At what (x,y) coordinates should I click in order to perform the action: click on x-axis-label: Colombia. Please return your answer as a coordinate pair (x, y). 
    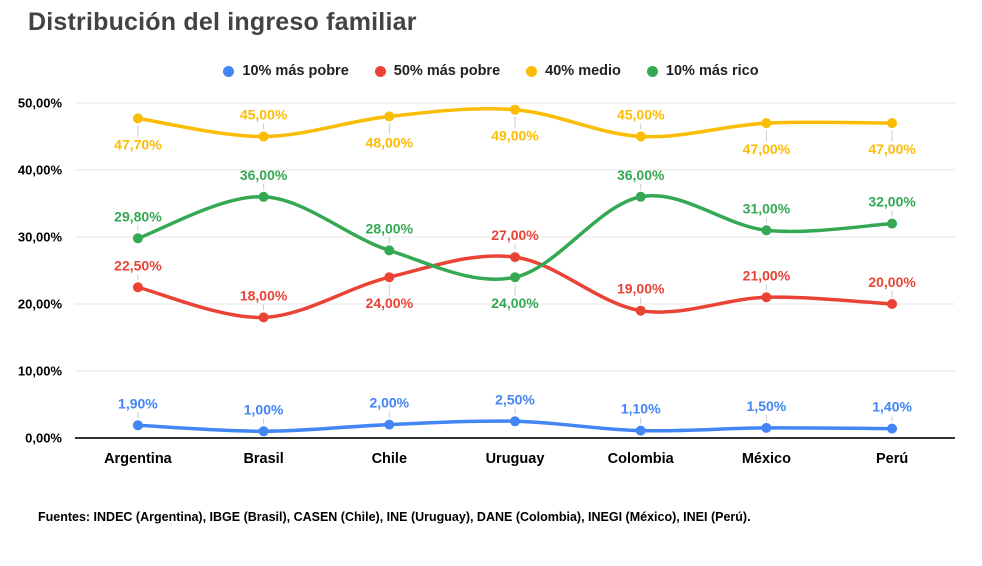
    Looking at the image, I should click on (641, 459).